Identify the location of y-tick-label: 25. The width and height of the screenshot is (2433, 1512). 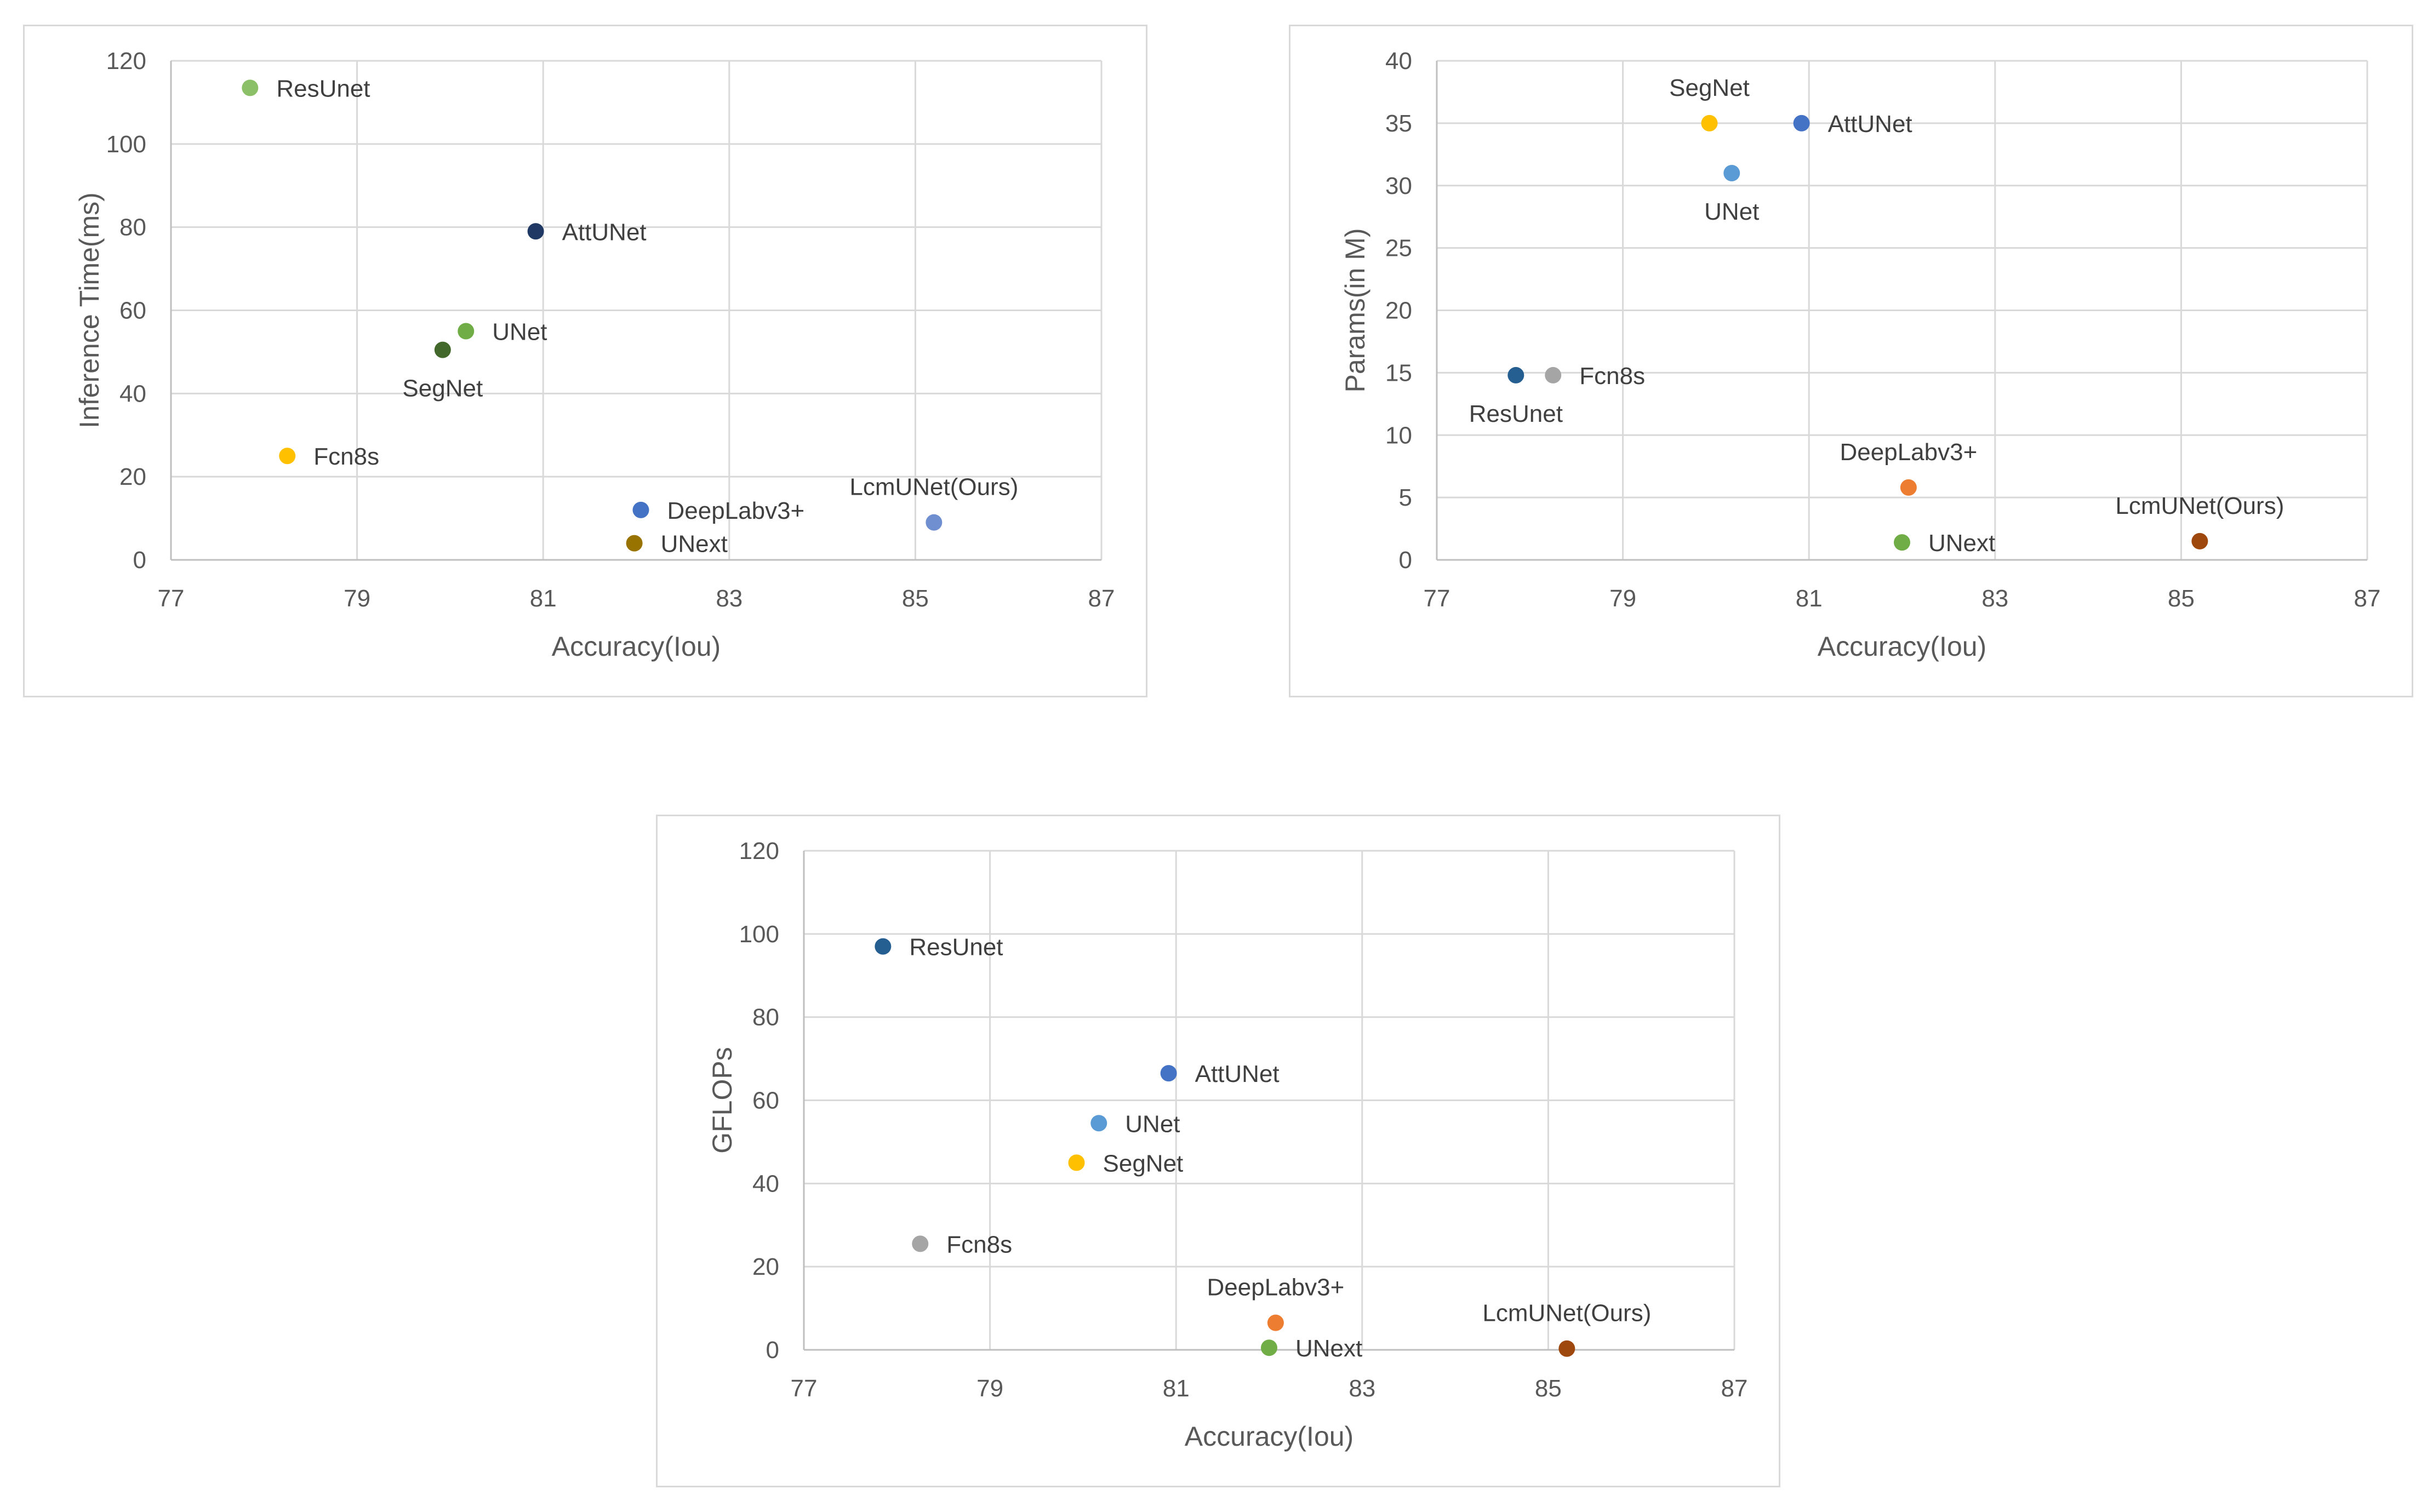
(1398, 248).